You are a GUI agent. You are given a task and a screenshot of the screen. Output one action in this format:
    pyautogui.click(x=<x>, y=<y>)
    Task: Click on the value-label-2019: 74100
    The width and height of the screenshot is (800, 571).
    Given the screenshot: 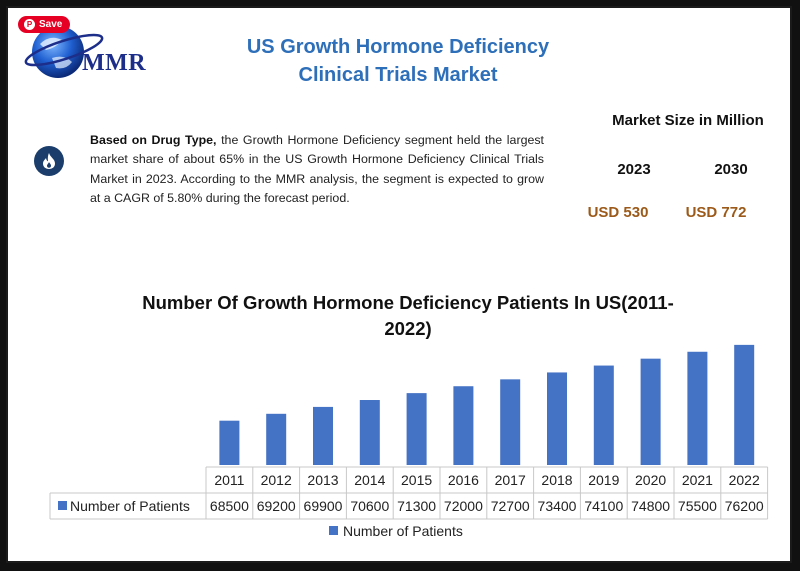 What is the action you would take?
    pyautogui.click(x=603, y=506)
    